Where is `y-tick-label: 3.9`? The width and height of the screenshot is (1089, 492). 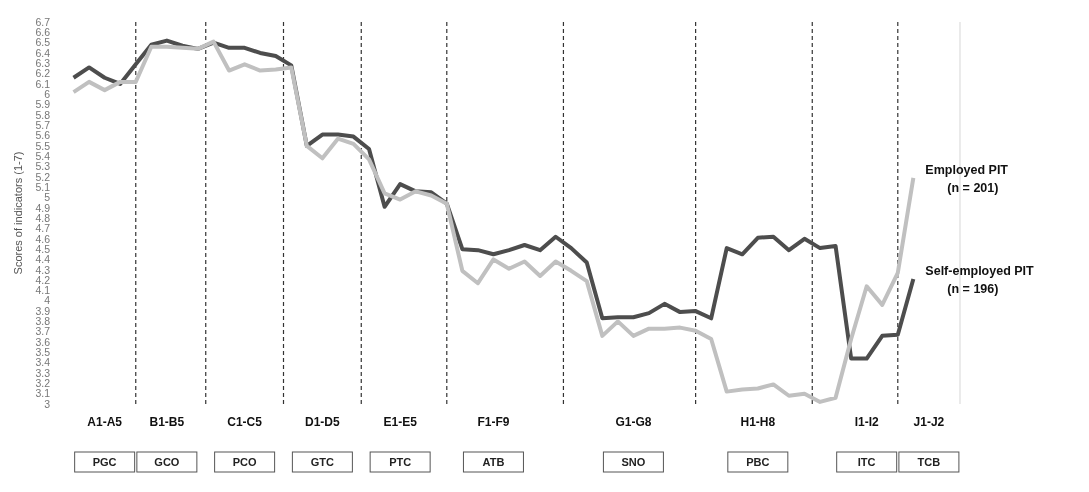 y-tick-label: 3.9 is located at coordinates (43, 310).